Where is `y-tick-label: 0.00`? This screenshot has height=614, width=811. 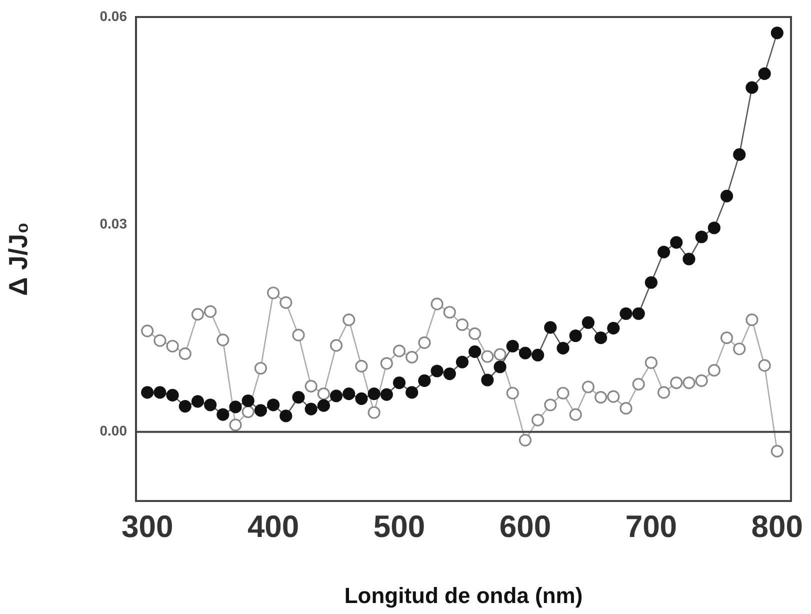 y-tick-label: 0.00 is located at coordinates (114, 430).